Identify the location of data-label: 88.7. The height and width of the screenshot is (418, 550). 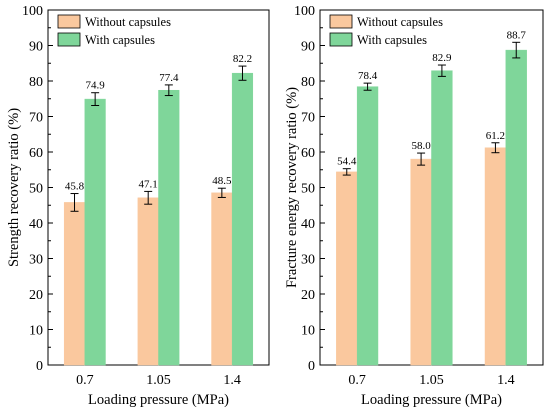
(517, 35).